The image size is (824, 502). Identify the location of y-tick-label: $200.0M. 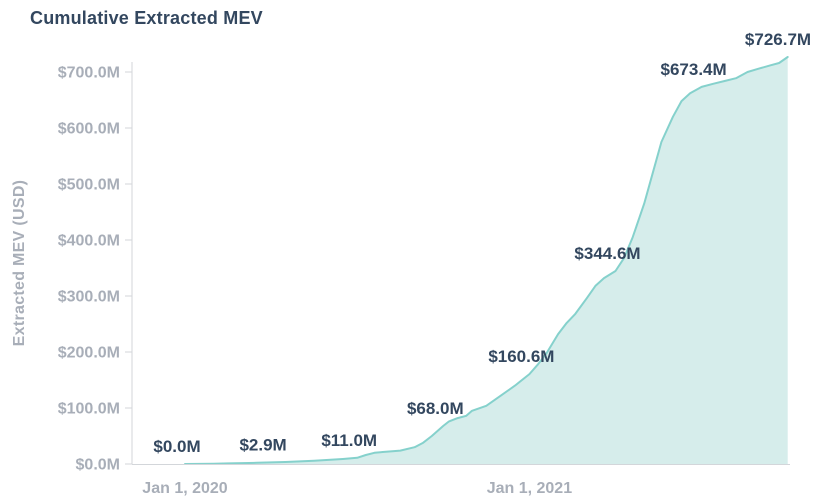
(89, 353).